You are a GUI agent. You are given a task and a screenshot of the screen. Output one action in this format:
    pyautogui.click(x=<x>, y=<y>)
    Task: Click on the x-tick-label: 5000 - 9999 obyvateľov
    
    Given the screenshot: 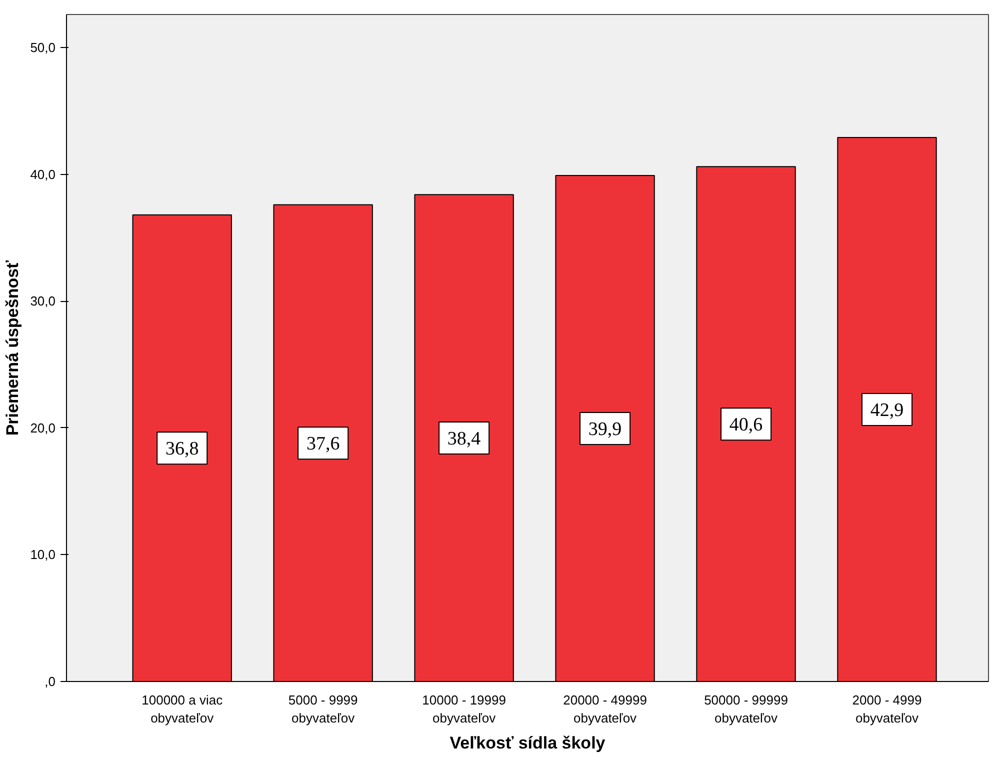 What is the action you would take?
    pyautogui.click(x=323, y=709)
    